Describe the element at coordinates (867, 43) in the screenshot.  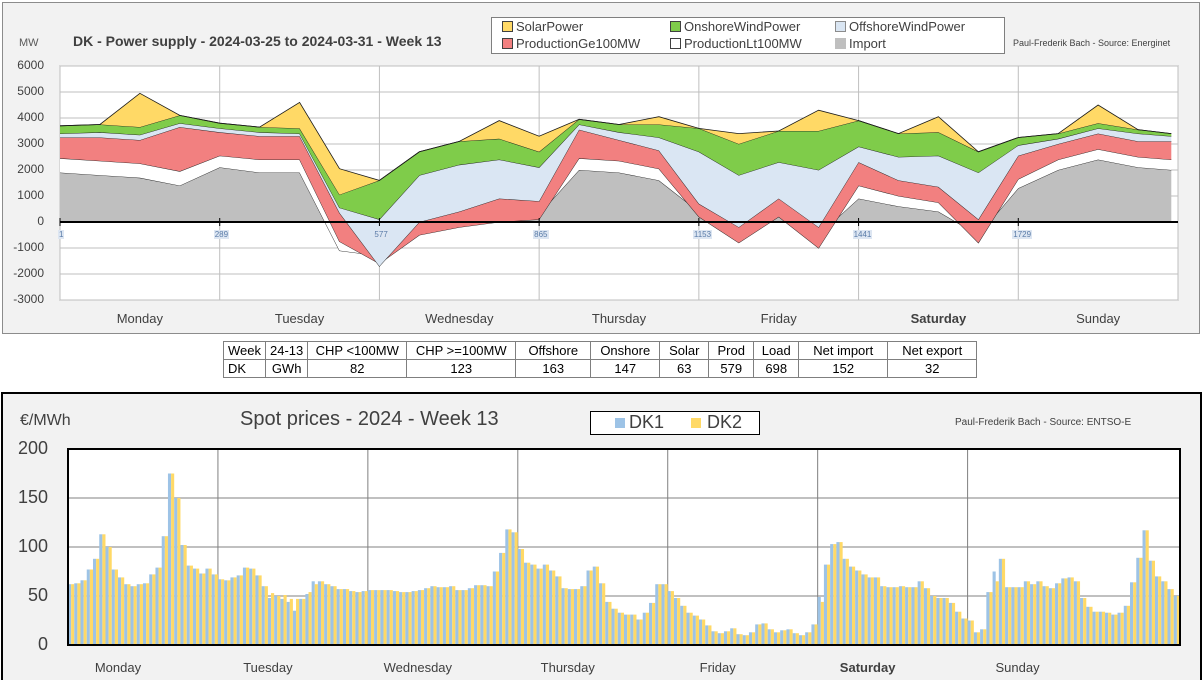
I see `legend-label-import: Import` at that location.